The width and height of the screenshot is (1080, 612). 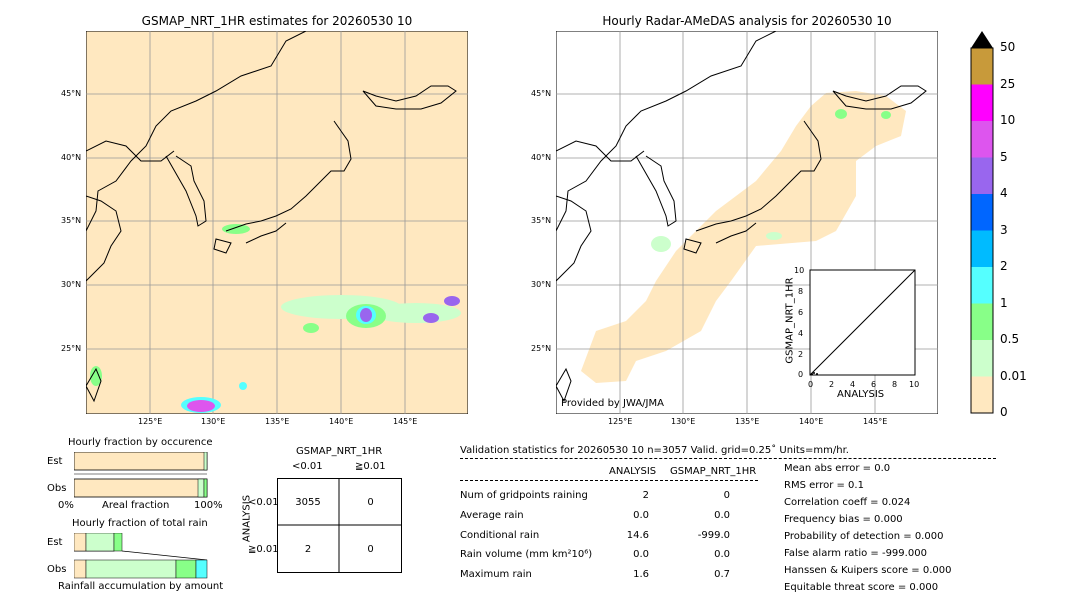 I want to click on colorbar-label: 2, so click(x=1004, y=266).